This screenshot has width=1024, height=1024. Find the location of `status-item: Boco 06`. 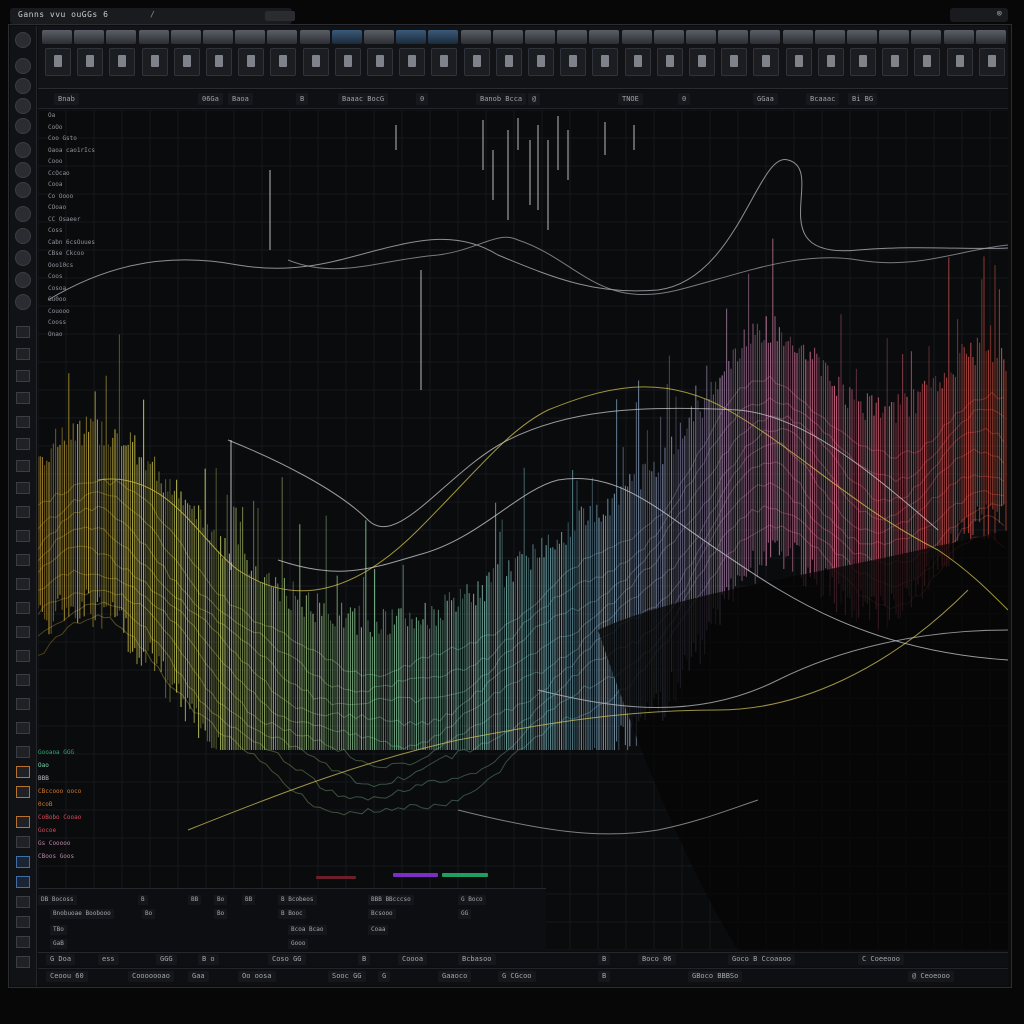

status-item: Boco 06 is located at coordinates (657, 959).